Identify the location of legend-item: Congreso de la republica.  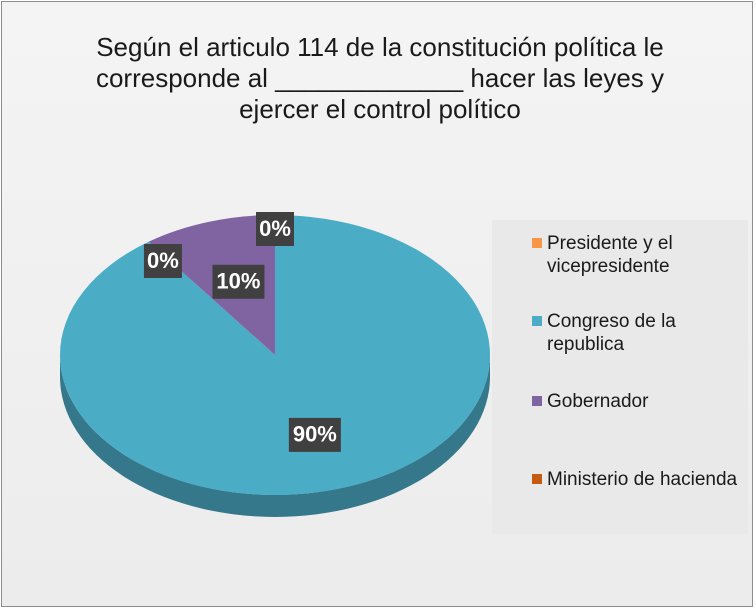
(638, 333).